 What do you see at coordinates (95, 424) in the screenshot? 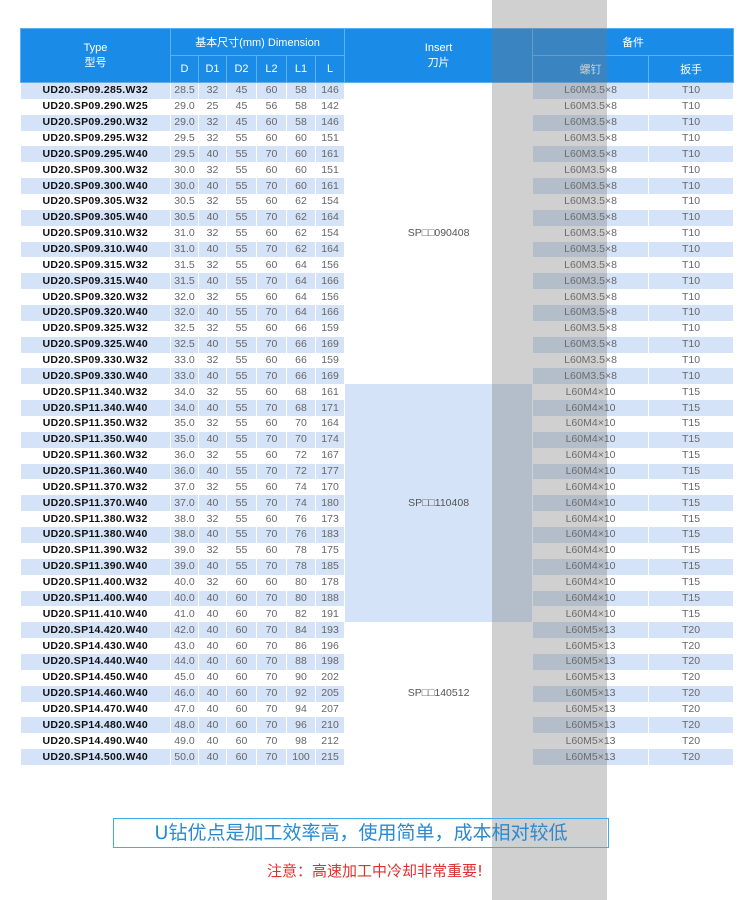
I see `cell-type: UD20.SP11.350.W32` at bounding box center [95, 424].